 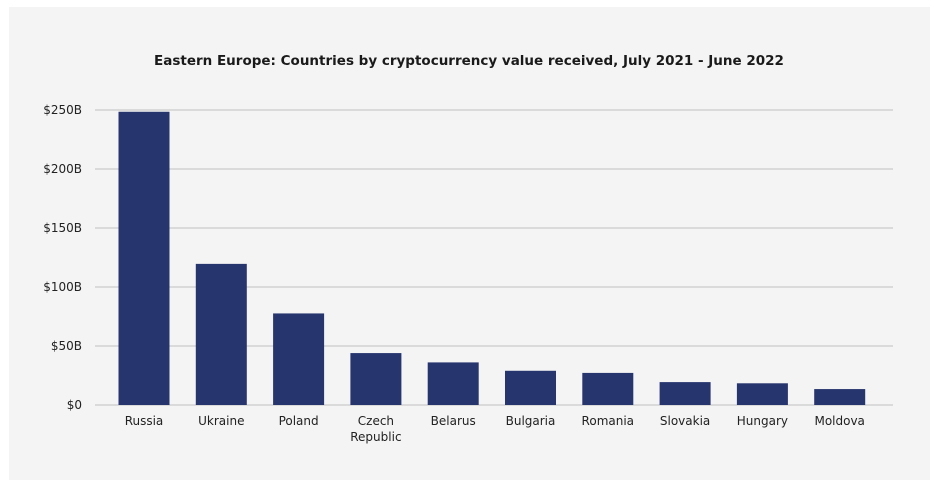 What do you see at coordinates (62, 228) in the screenshot?
I see `y-tick-label: $150B` at bounding box center [62, 228].